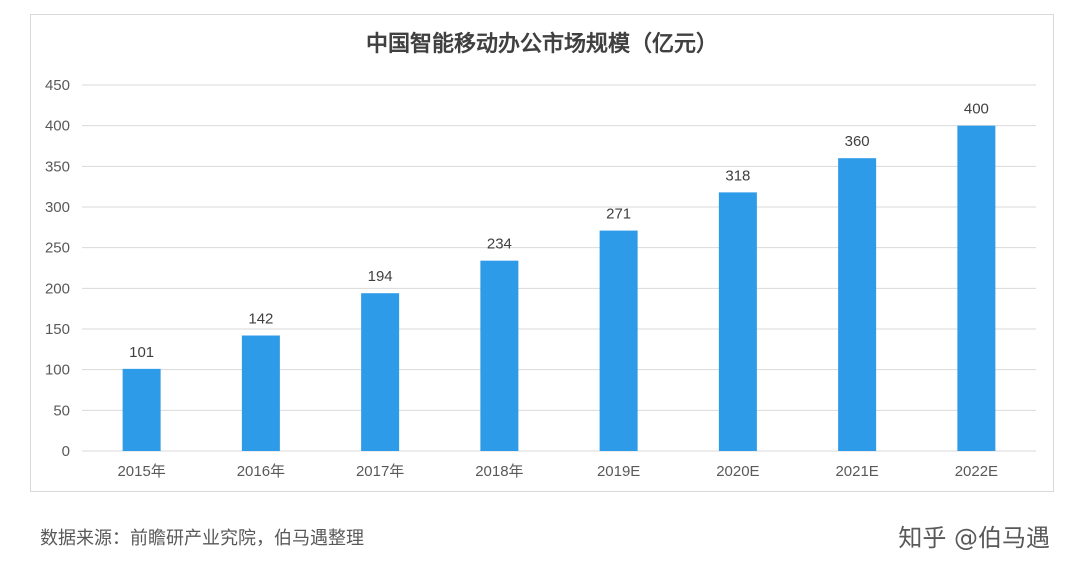  Describe the element at coordinates (57, 248) in the screenshot. I see `y-tick-label: 250` at that location.